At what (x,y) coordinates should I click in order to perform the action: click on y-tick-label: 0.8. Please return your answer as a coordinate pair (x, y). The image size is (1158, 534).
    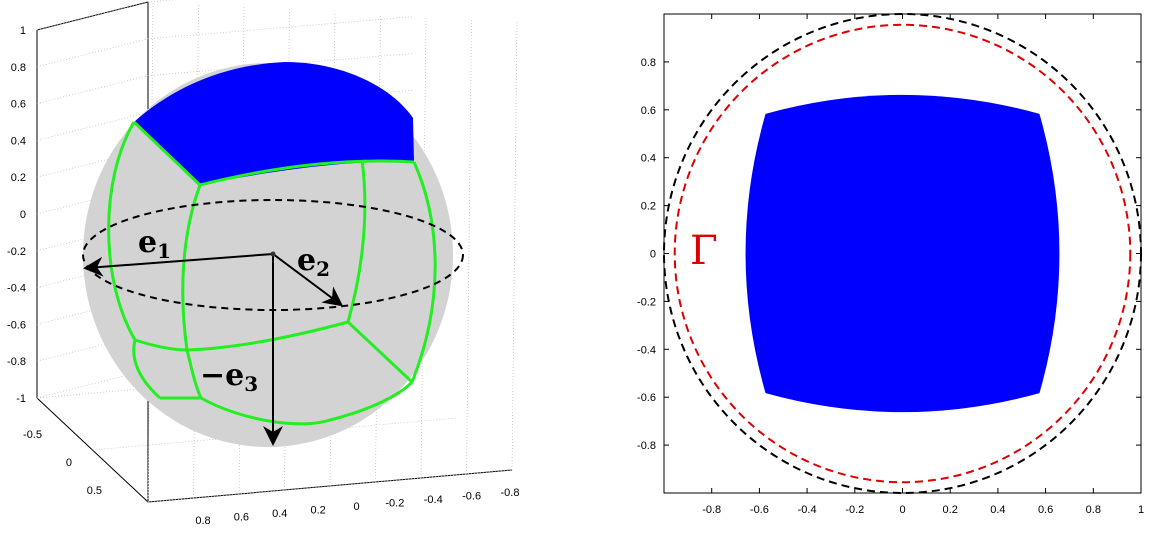
    Looking at the image, I should click on (648, 63).